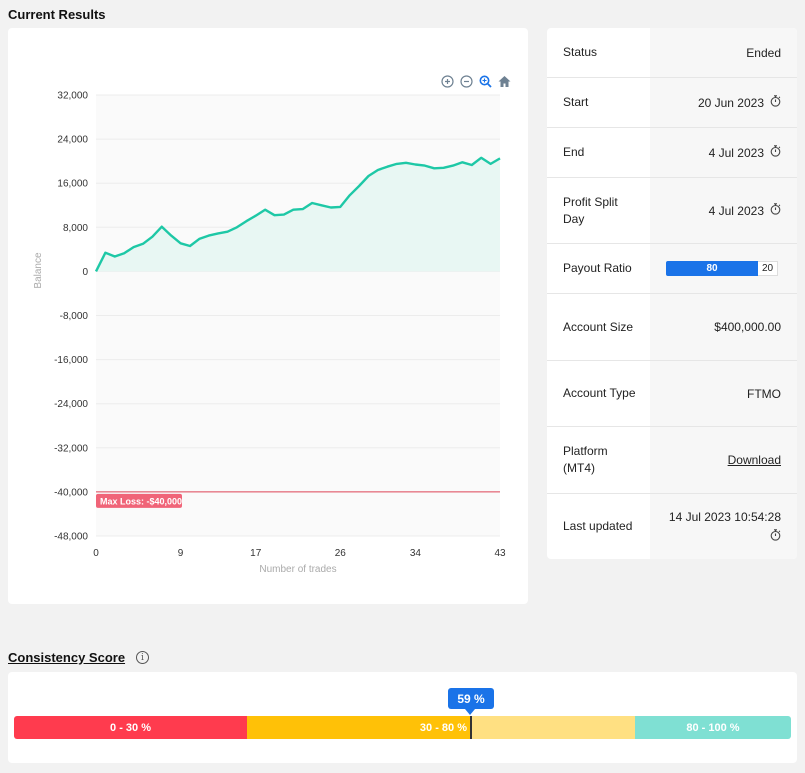 The width and height of the screenshot is (805, 773). What do you see at coordinates (256, 553) in the screenshot?
I see `x-tick-label: 17` at bounding box center [256, 553].